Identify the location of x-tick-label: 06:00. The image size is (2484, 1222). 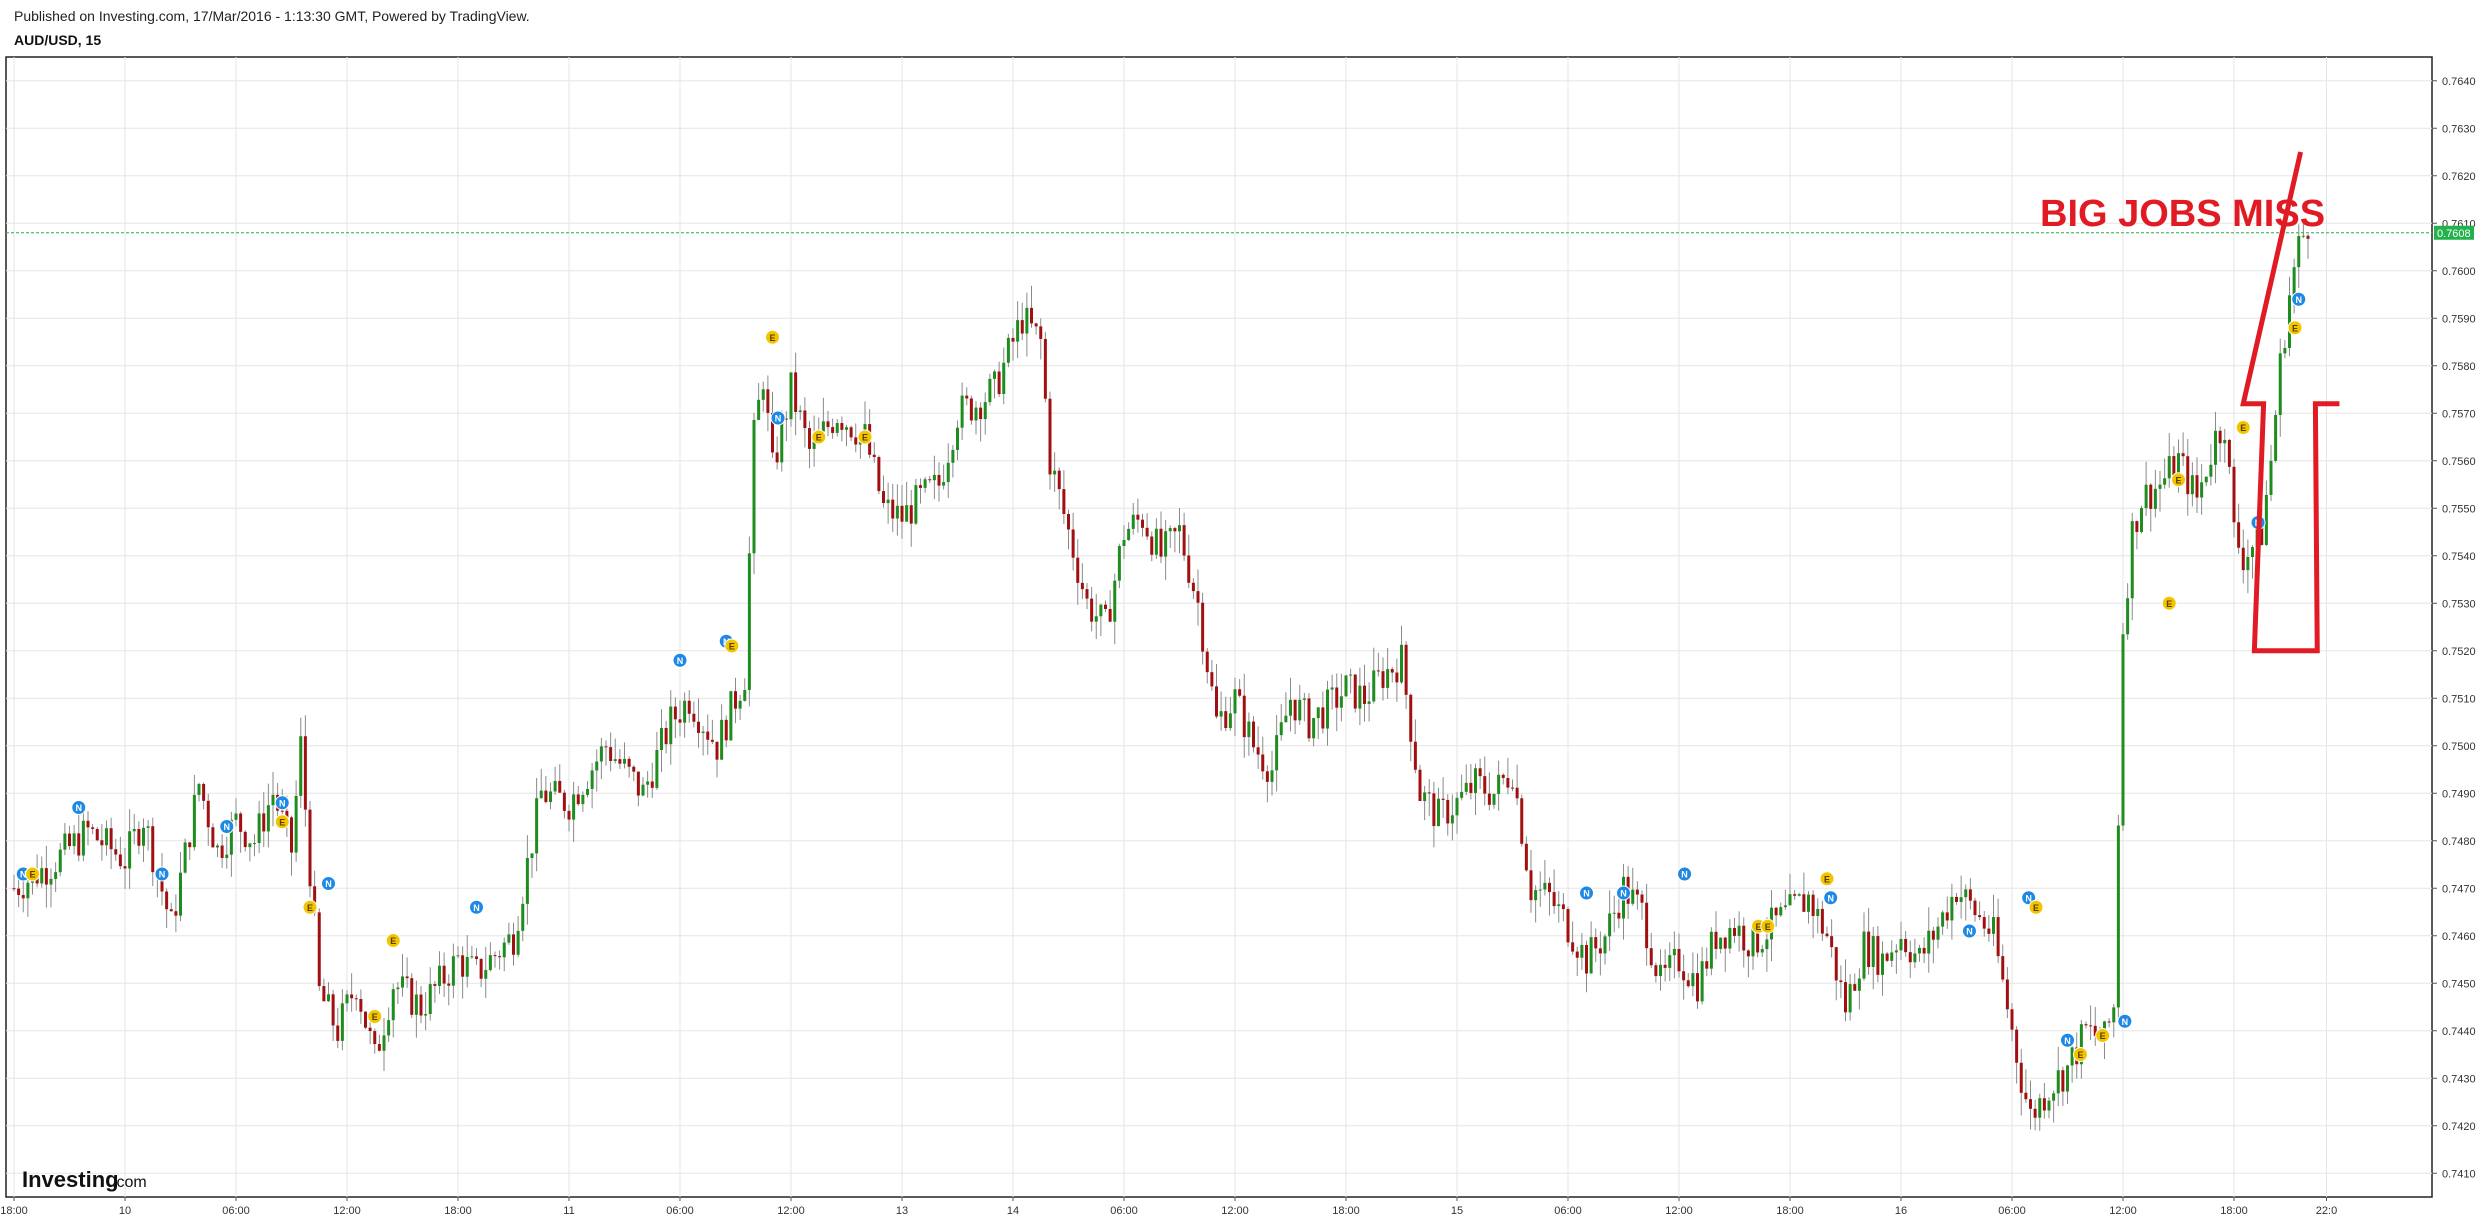
(680, 1211).